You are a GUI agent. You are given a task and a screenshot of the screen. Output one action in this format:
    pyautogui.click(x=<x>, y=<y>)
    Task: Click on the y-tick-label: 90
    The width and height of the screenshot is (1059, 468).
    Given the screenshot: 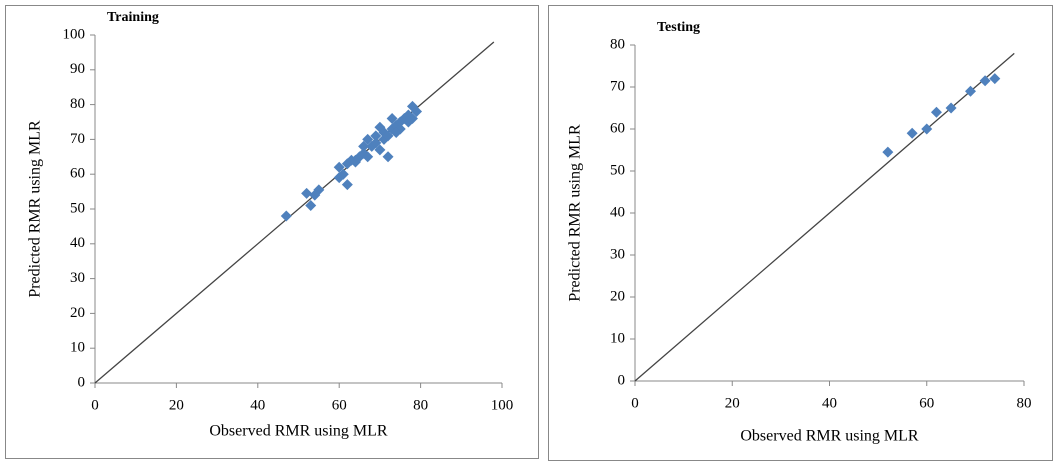 What is the action you would take?
    pyautogui.click(x=77, y=69)
    